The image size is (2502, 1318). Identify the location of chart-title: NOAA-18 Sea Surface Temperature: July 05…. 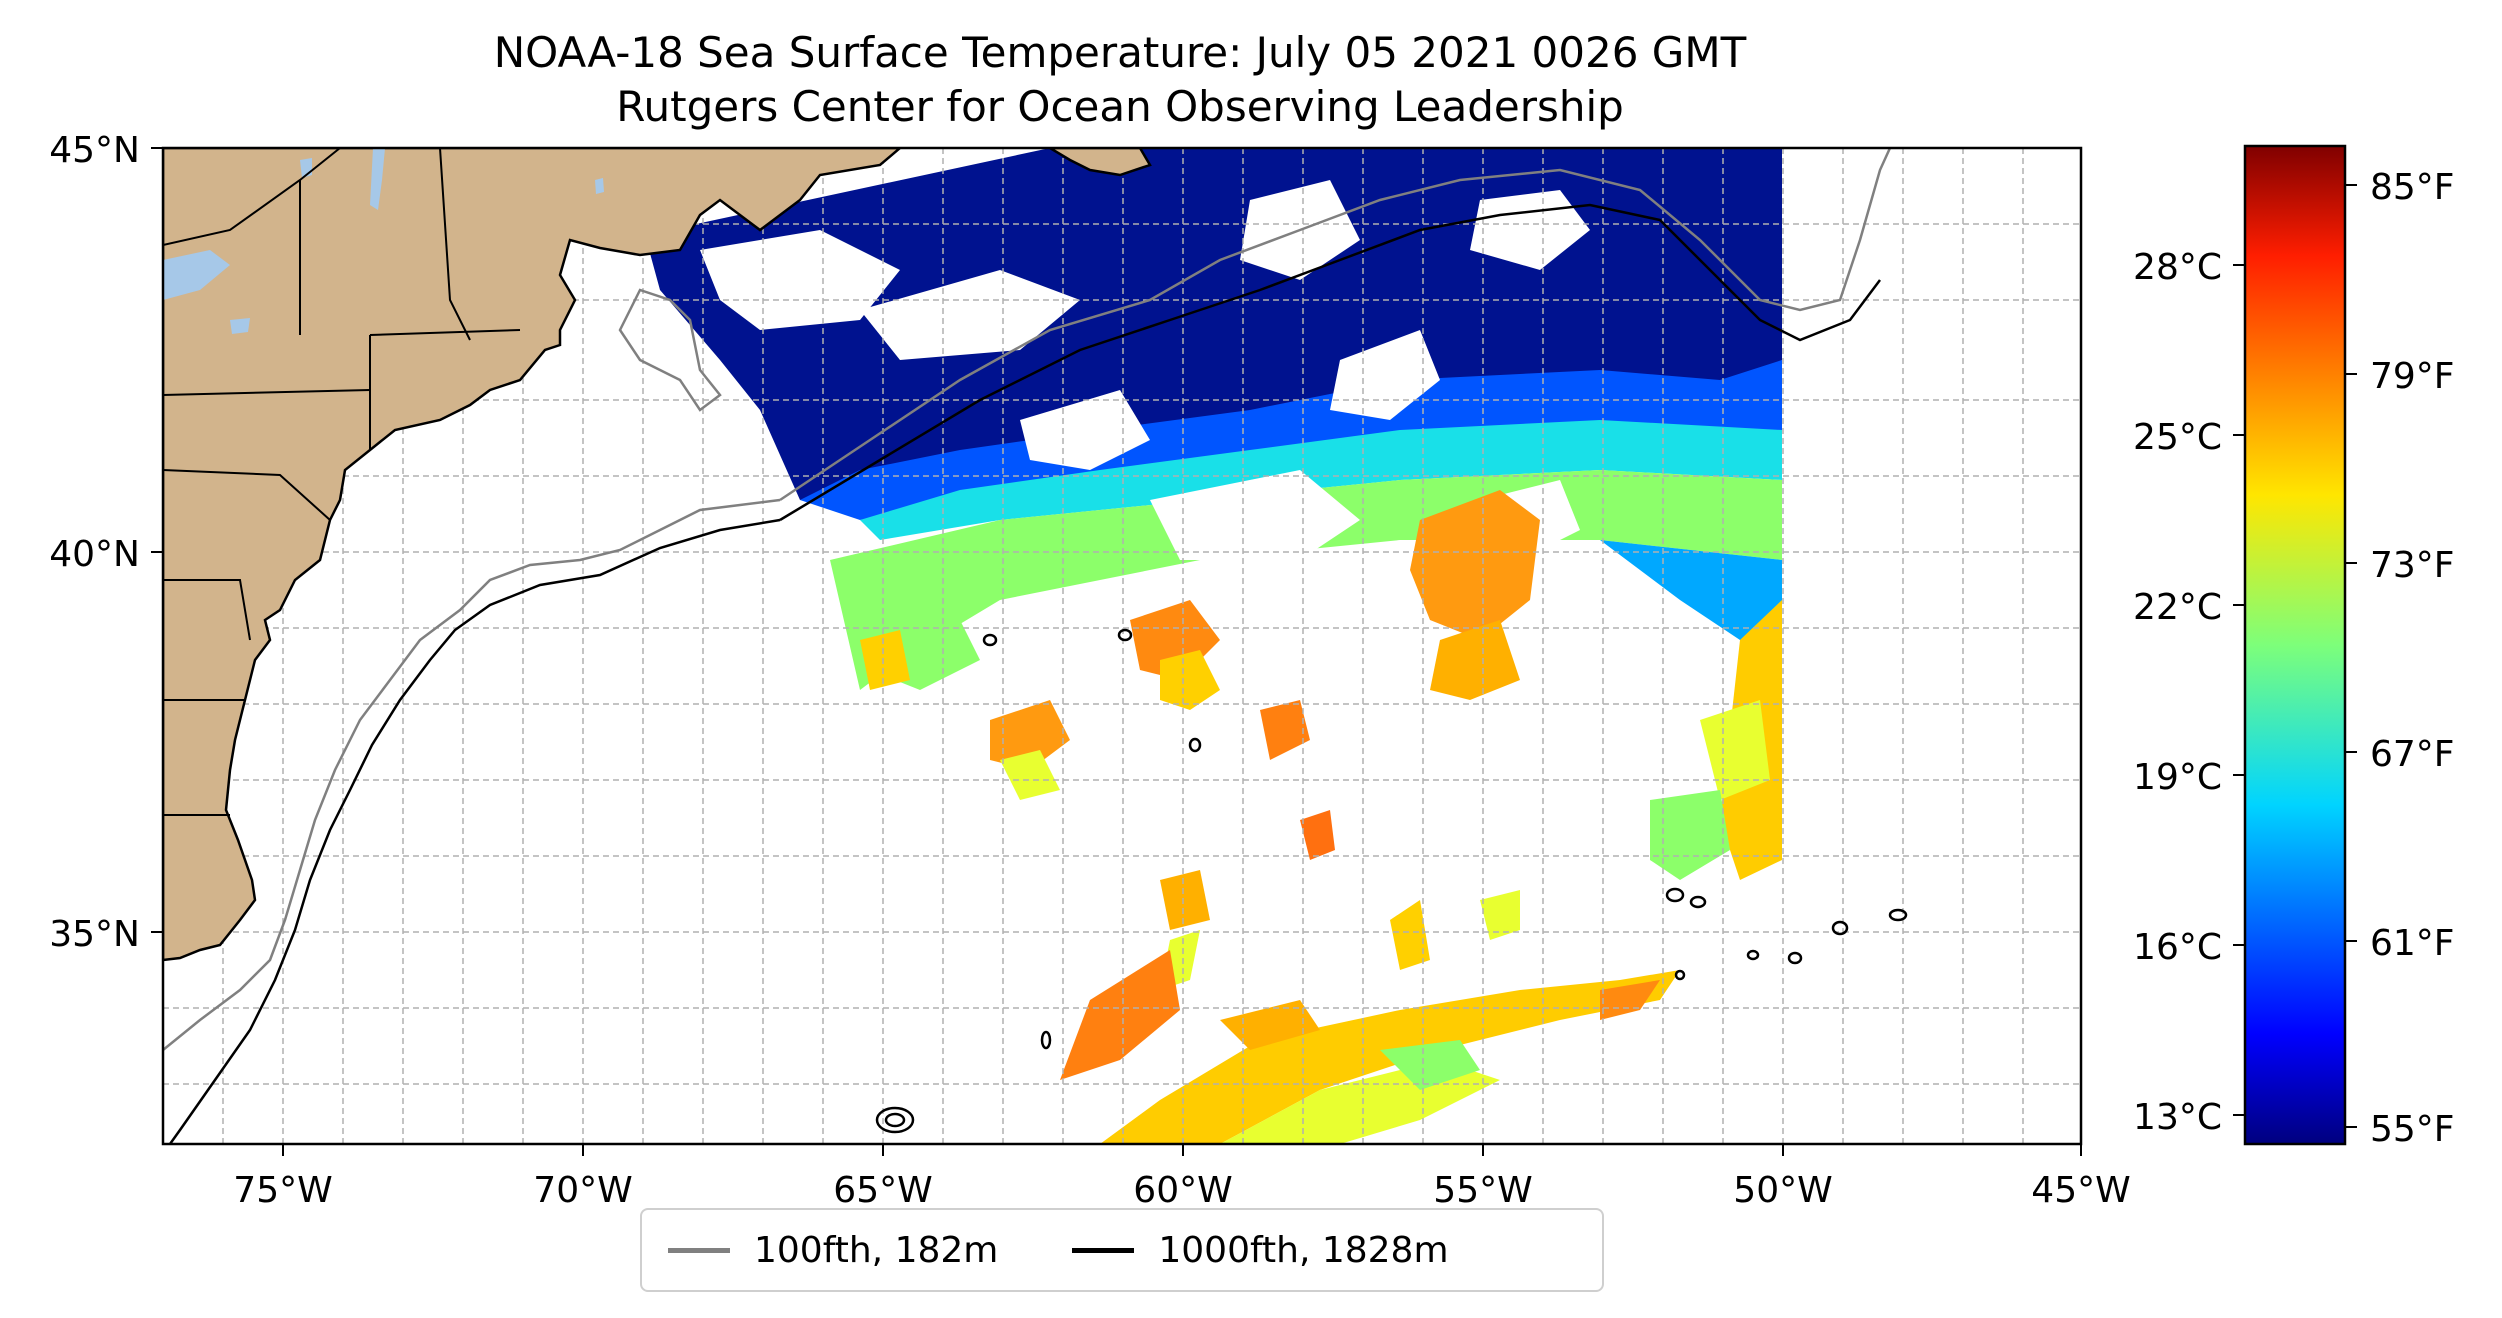
(1120, 52).